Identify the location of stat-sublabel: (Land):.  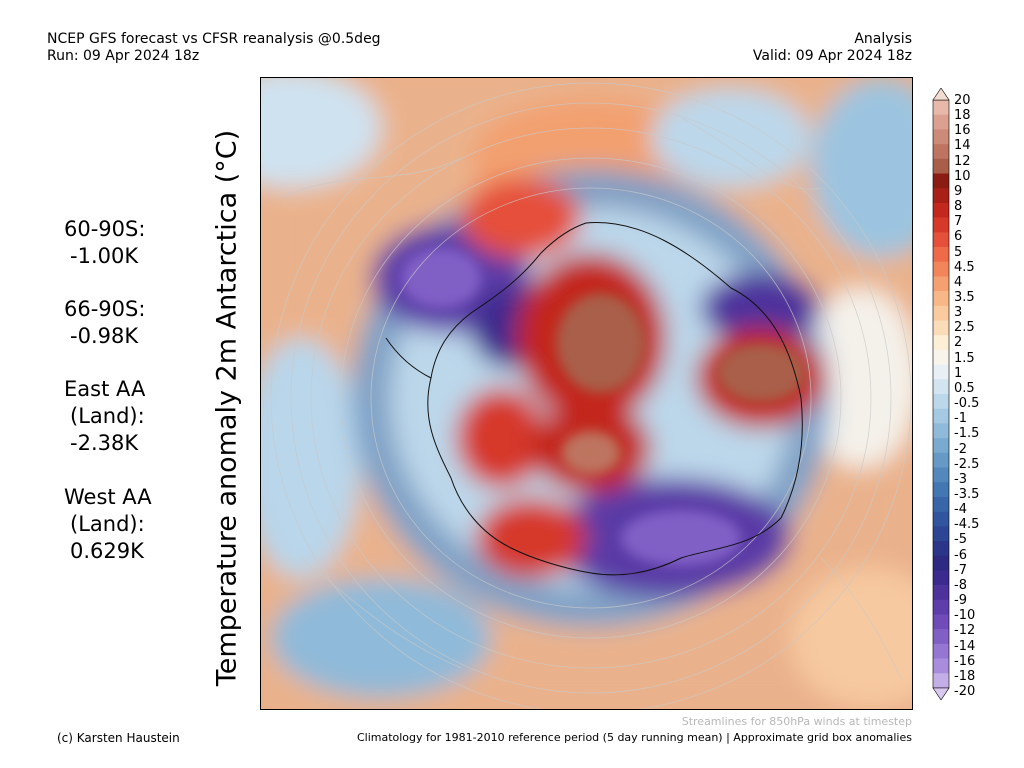
(107, 524).